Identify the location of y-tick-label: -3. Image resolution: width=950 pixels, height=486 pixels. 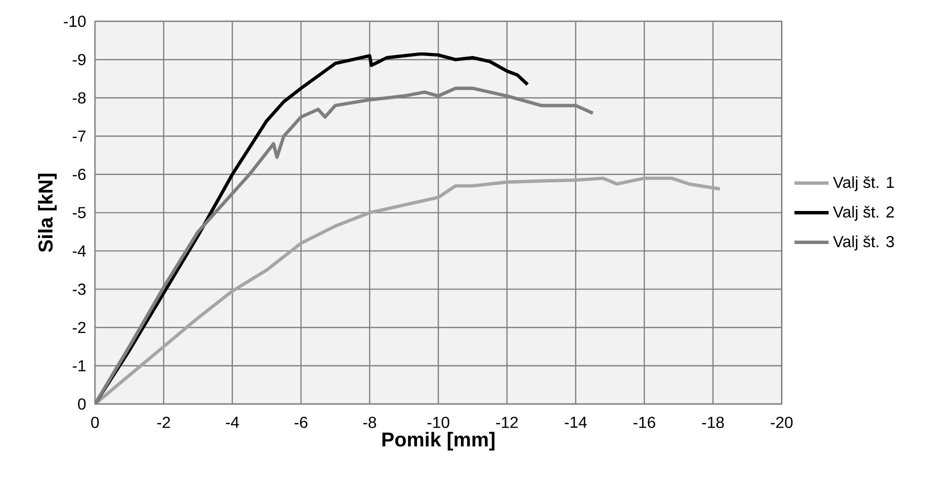
(79, 289).